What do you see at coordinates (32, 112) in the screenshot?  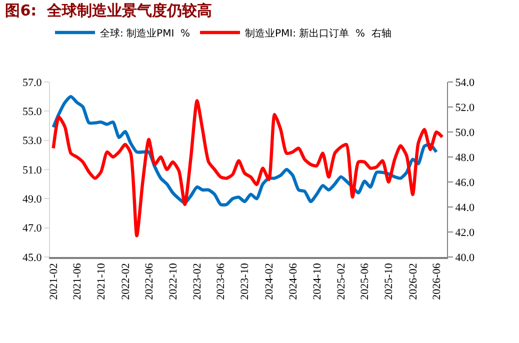 I see `y-tick-label: 55.0` at bounding box center [32, 112].